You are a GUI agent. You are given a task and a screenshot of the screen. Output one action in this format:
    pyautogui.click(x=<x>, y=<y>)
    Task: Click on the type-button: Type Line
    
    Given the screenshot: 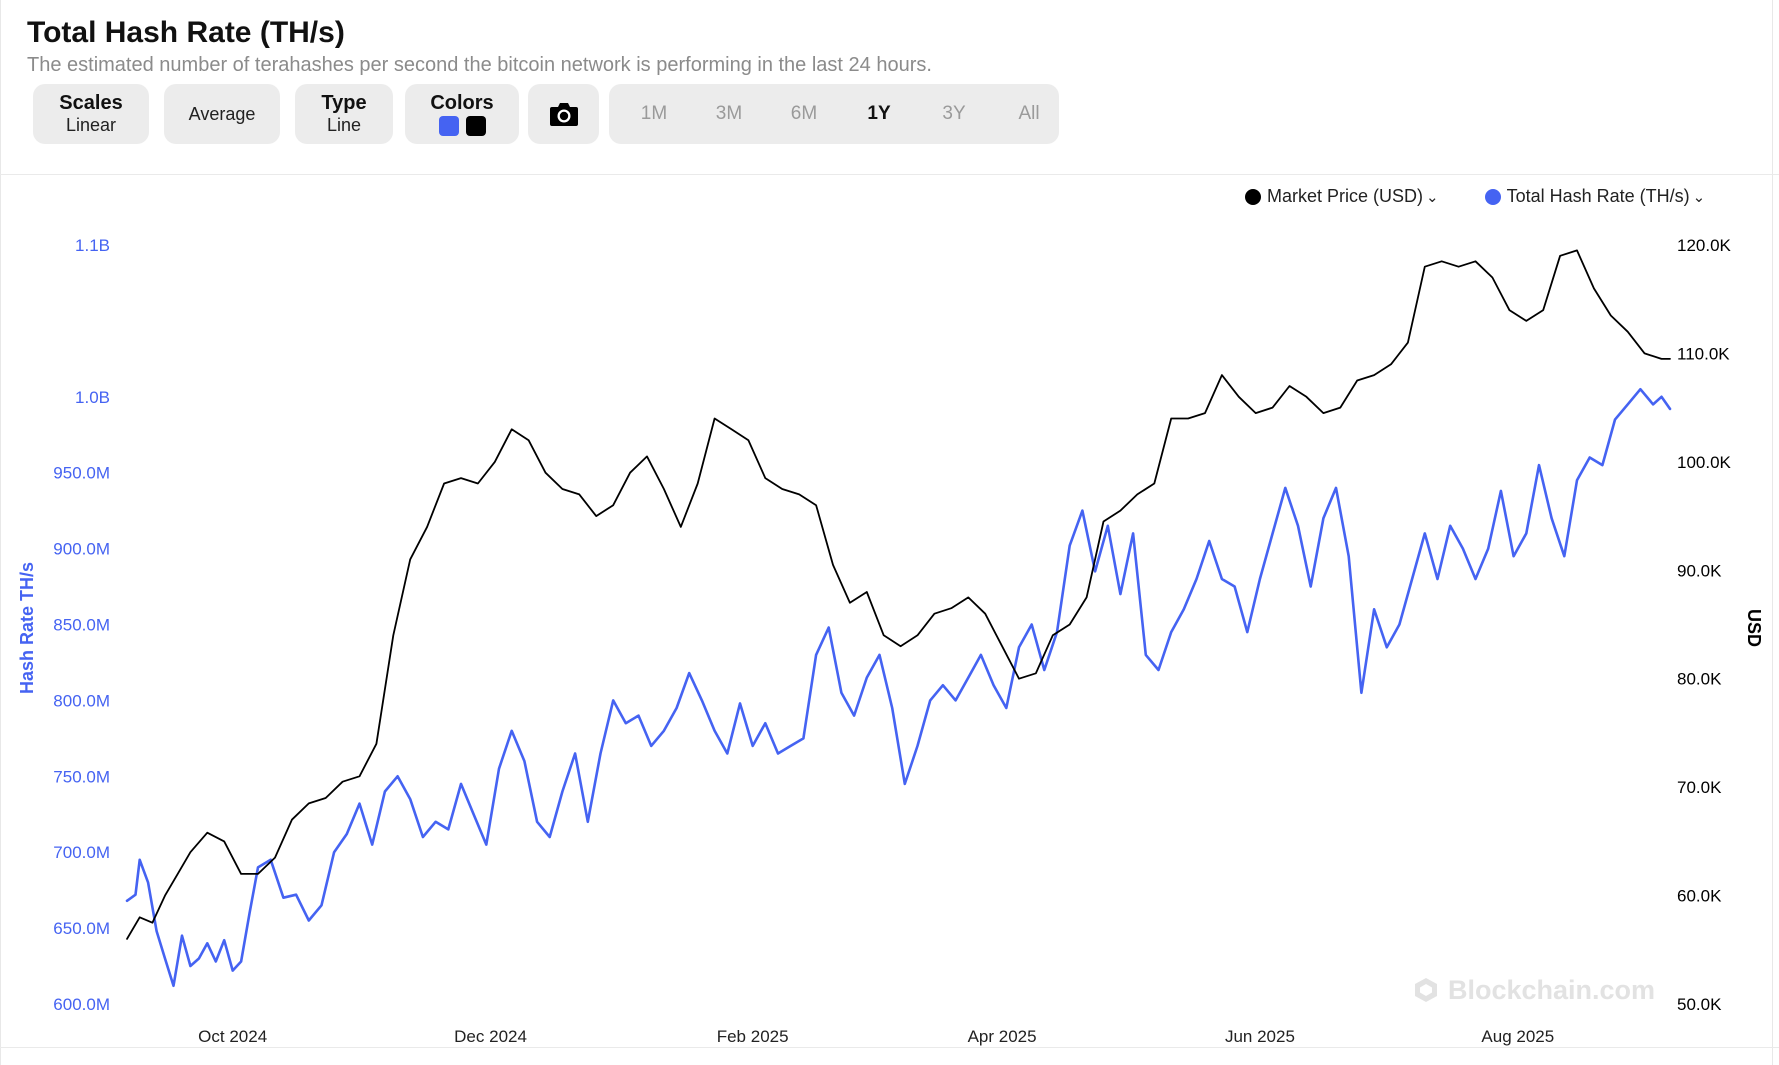 What is the action you would take?
    pyautogui.click(x=344, y=114)
    